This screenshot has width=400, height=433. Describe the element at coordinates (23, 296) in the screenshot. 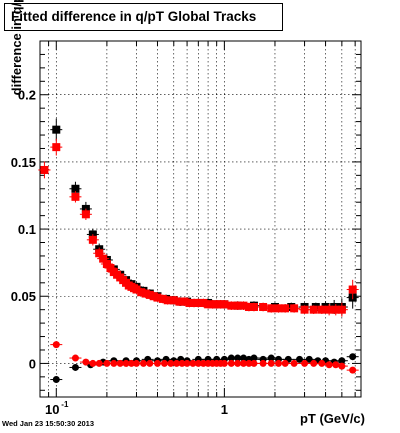

I see `y-tick-label: 0.05` at that location.